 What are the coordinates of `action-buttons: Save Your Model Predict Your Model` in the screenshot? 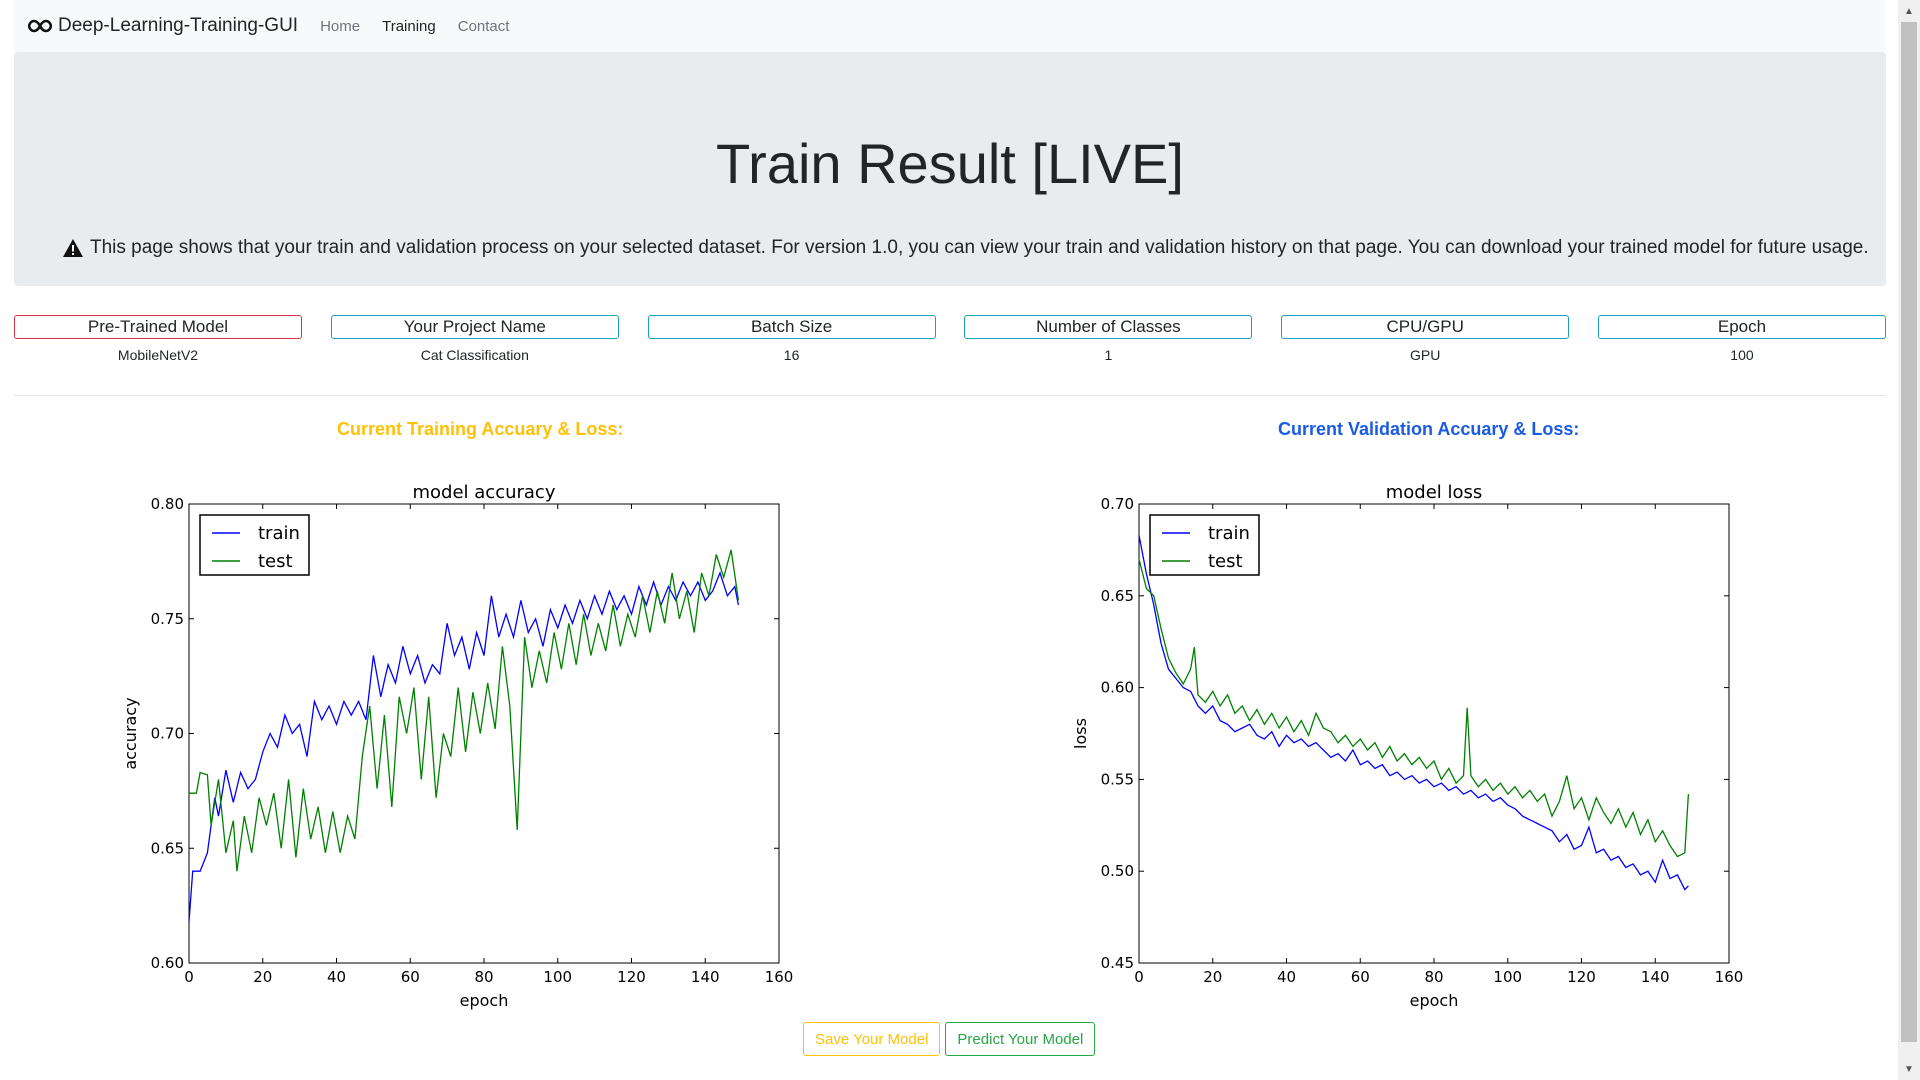 It's located at (949, 1039).